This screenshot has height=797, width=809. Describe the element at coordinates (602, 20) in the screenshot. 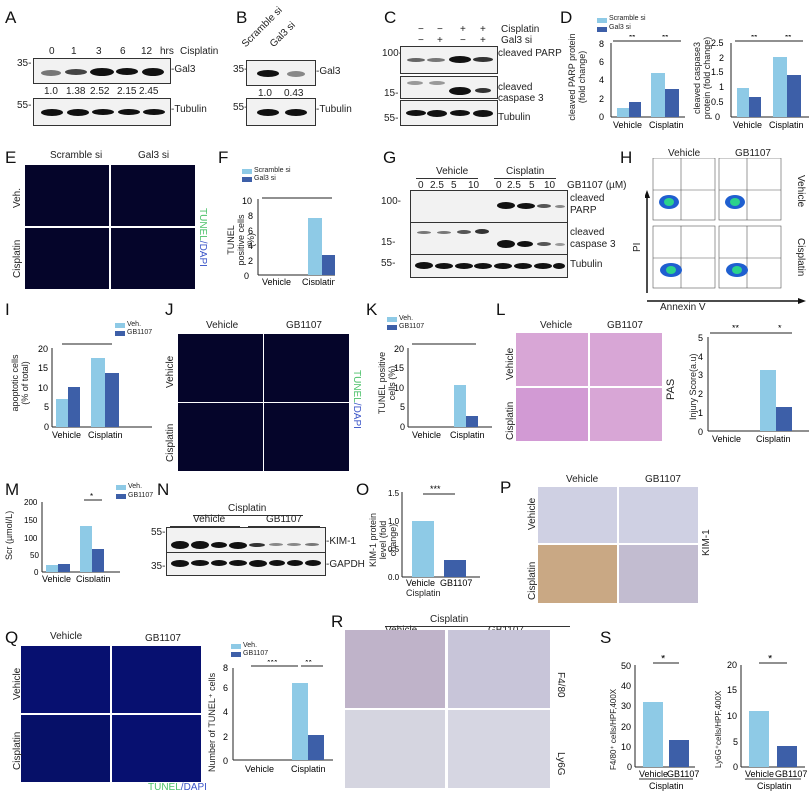

I see `legend-swatch-scramble` at that location.